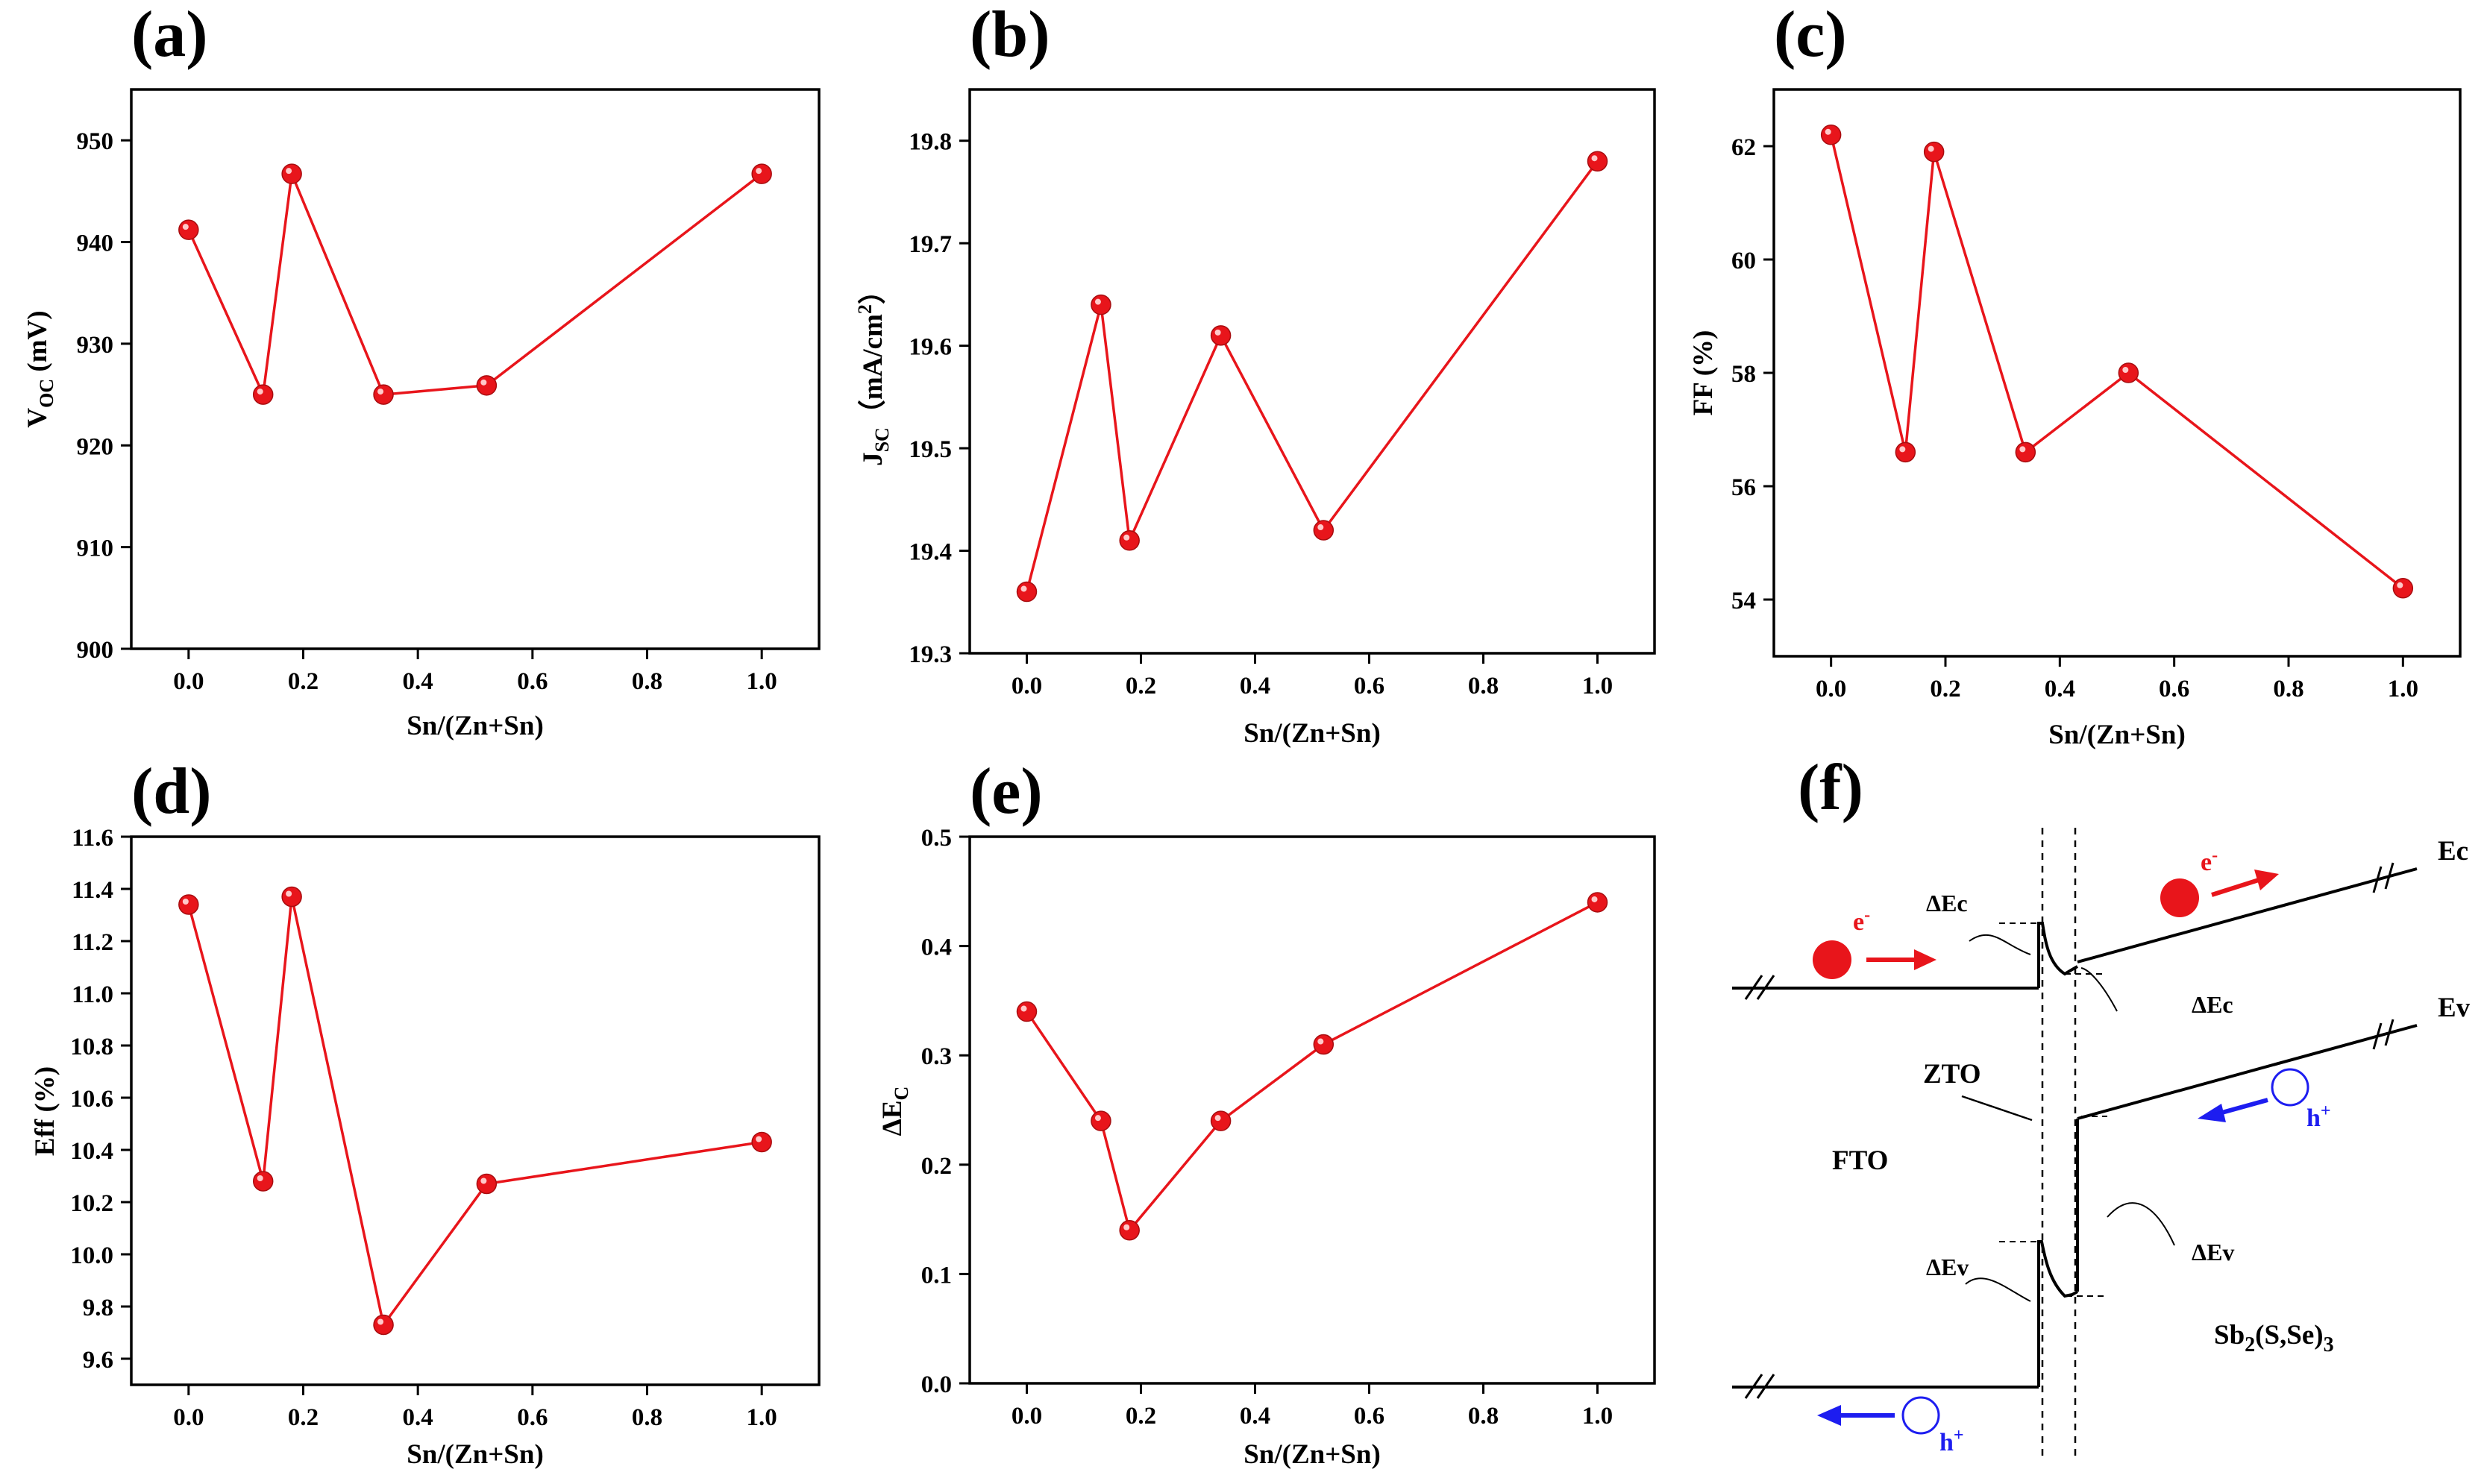 This screenshot has width=2487, height=1484. What do you see at coordinates (1744, 488) in the screenshot?
I see `y-tick-label: 56` at bounding box center [1744, 488].